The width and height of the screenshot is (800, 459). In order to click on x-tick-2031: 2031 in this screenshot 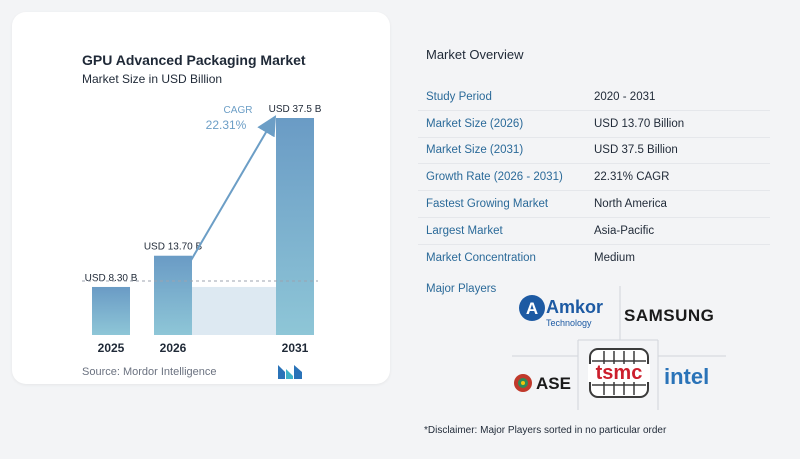, I will do `click(295, 348)`.